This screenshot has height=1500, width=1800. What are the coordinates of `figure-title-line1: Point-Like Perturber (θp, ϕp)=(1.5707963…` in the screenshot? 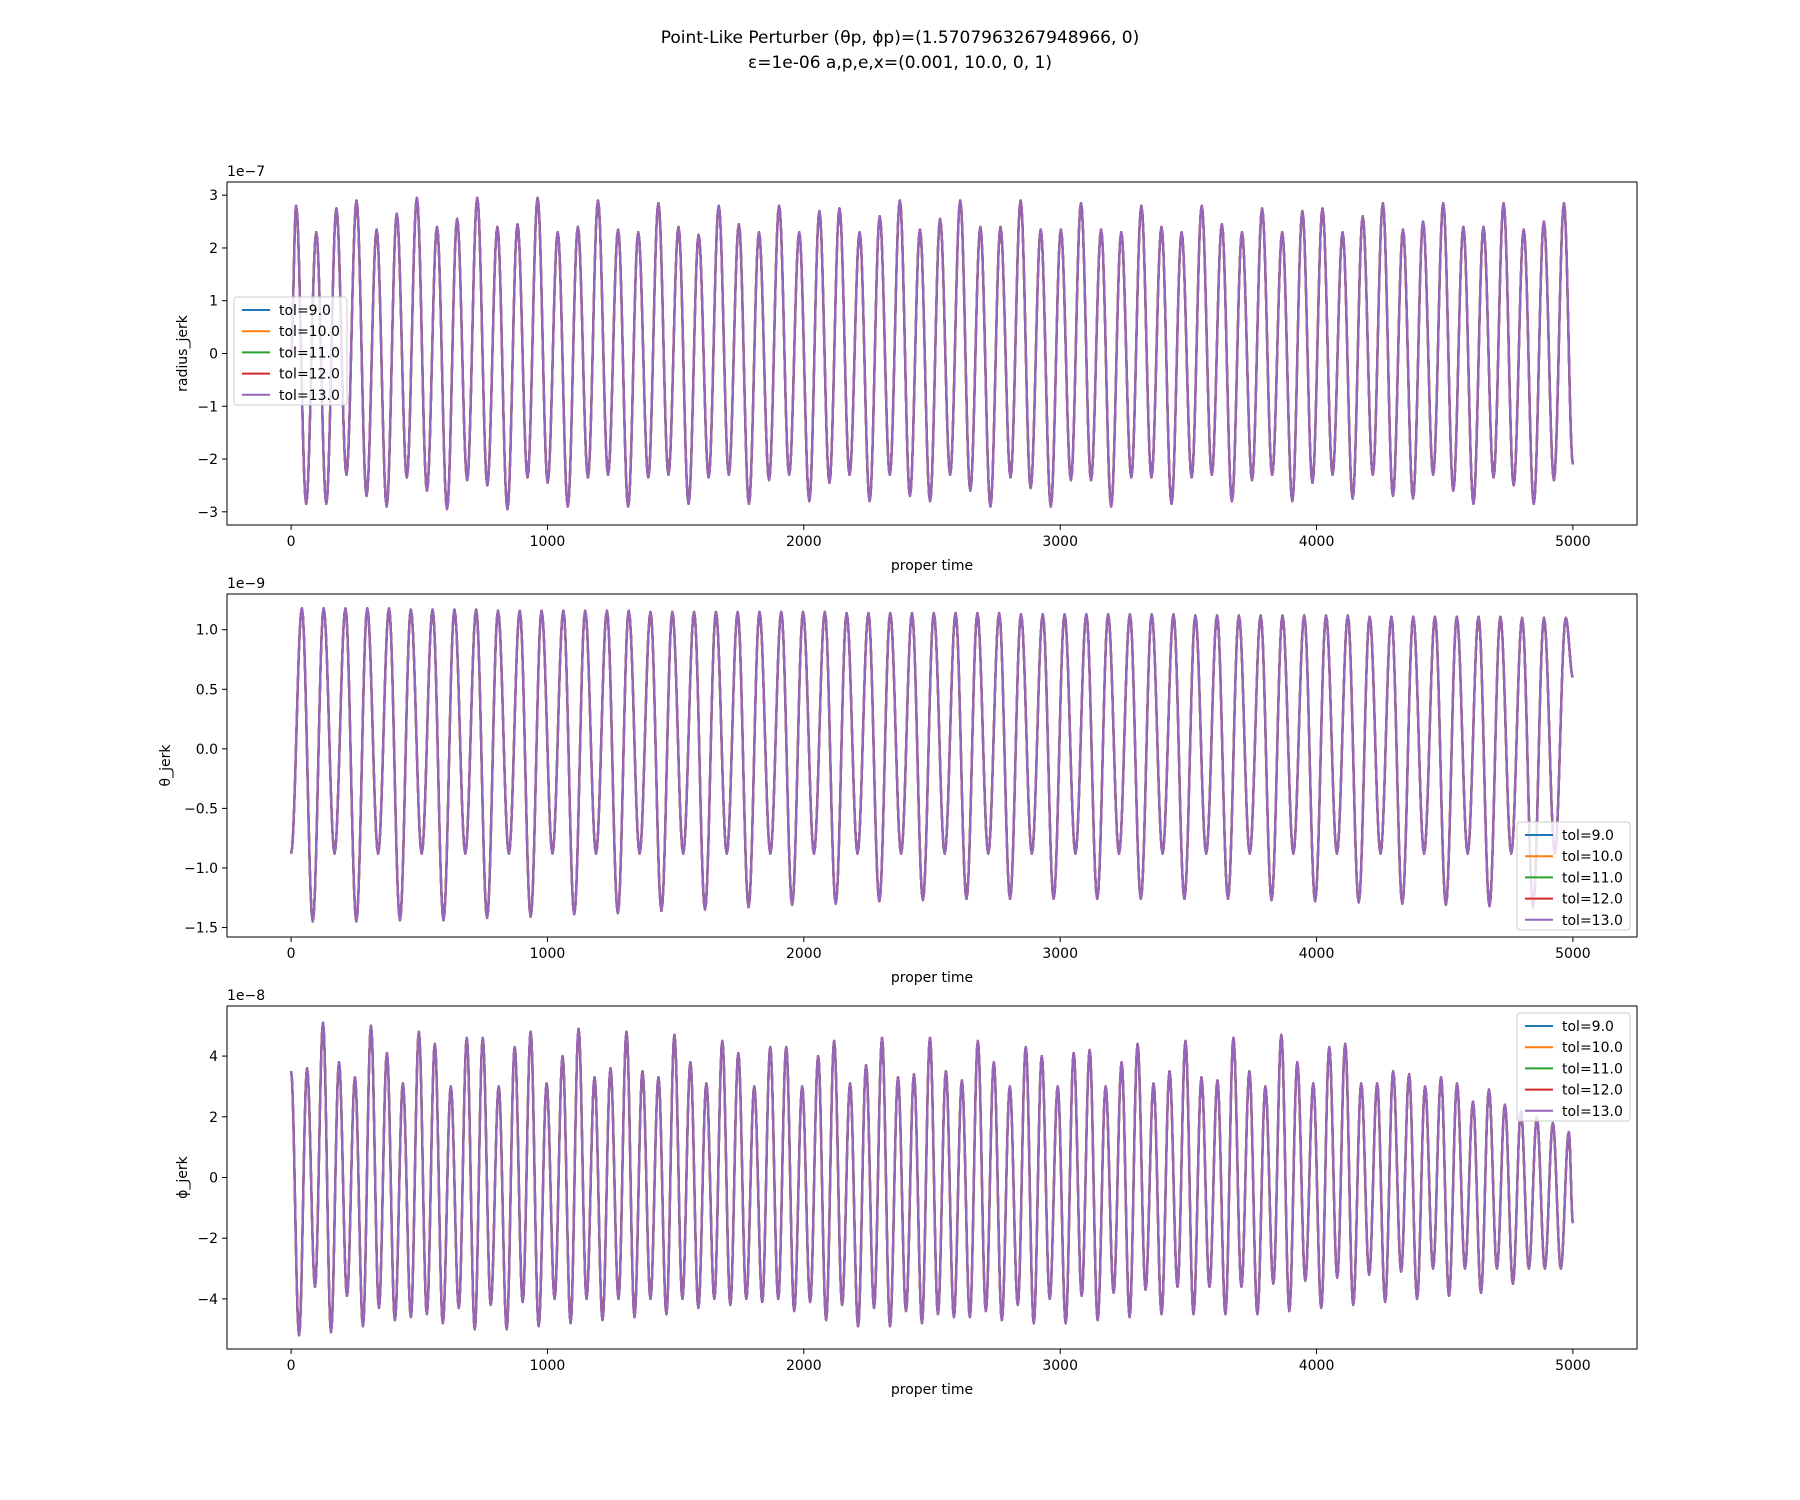 It's located at (900, 38).